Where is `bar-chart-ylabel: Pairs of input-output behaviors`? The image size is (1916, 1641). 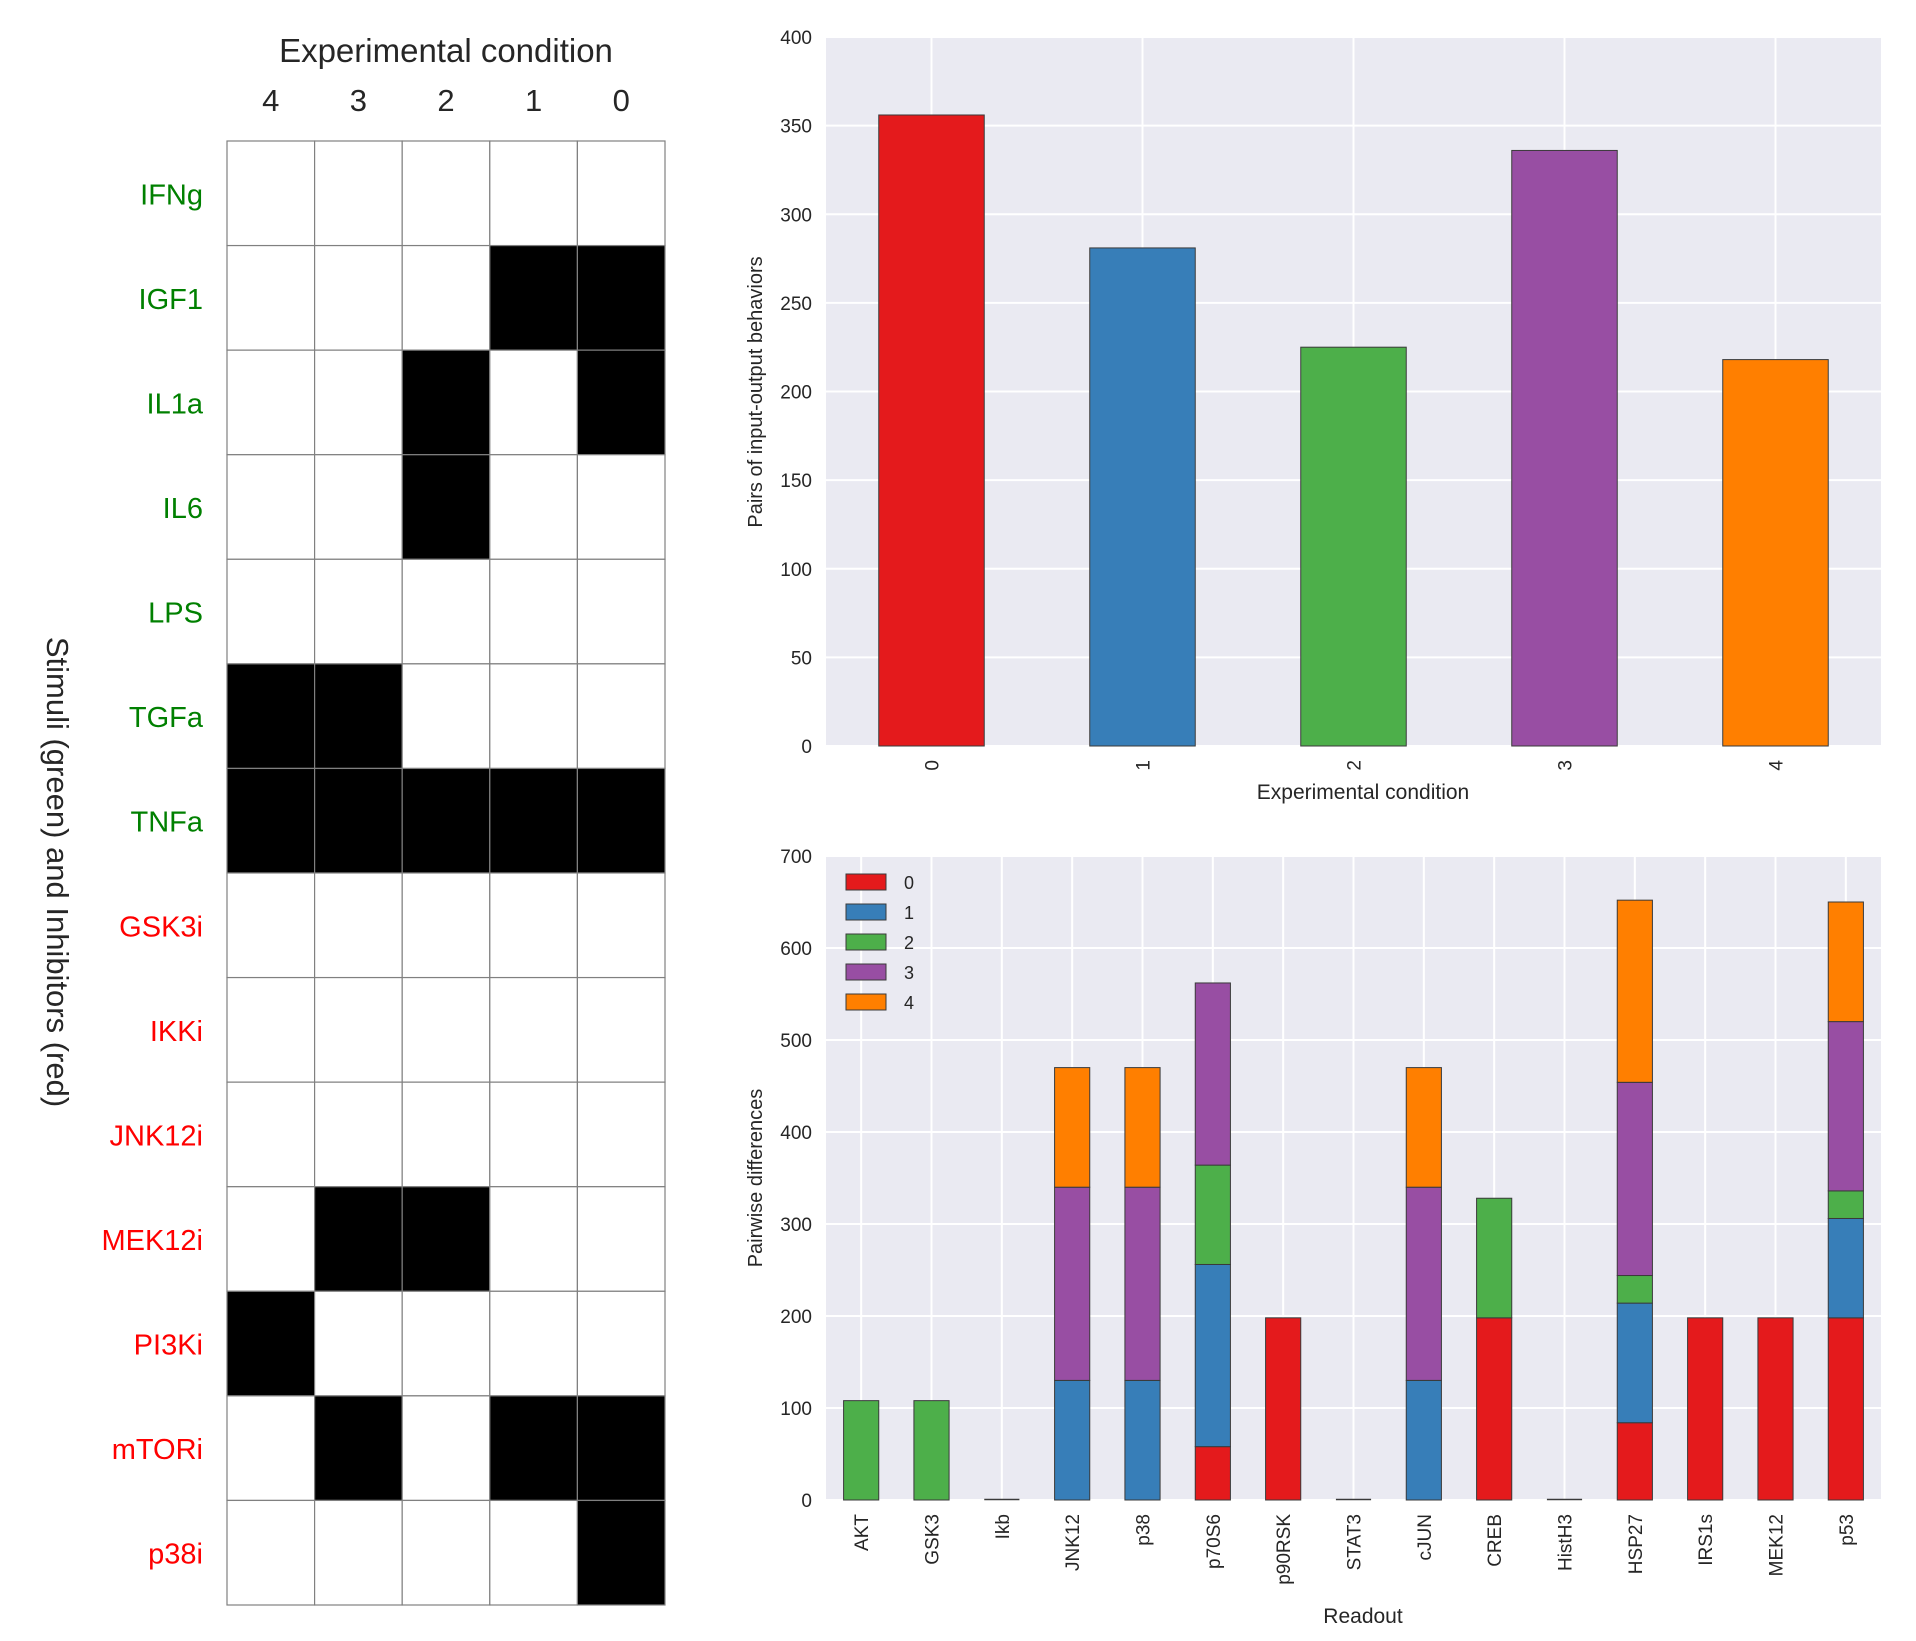 bar-chart-ylabel: Pairs of input-output behaviors is located at coordinates (756, 391).